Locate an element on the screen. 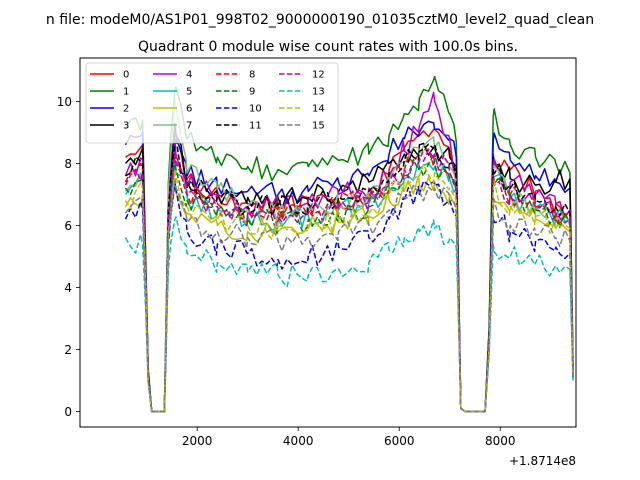 Image resolution: width=640 pixels, height=480 pixels. legend-label-2: 2 is located at coordinates (126, 109).